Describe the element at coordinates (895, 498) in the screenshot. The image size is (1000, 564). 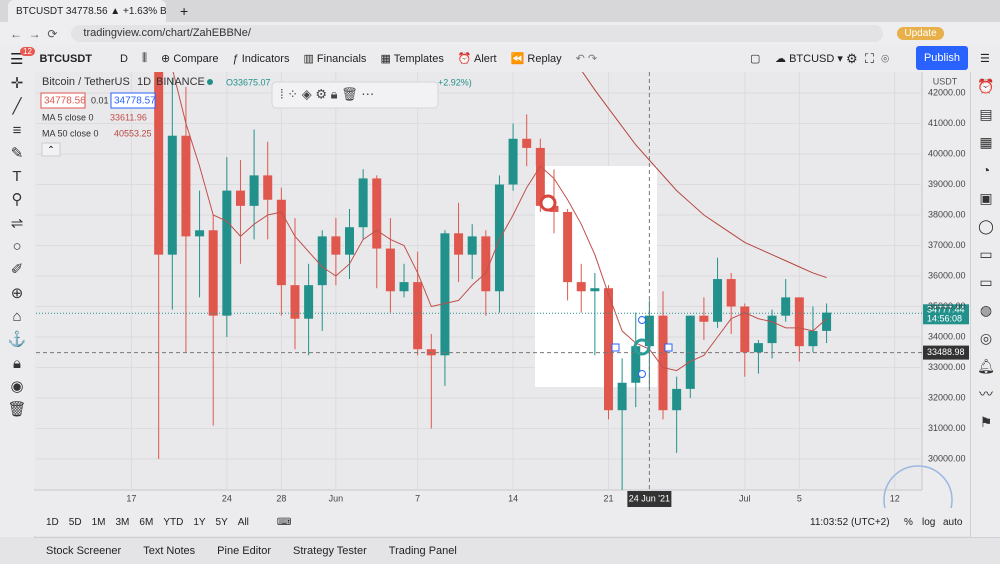
I see `x-tick-label: 12` at that location.